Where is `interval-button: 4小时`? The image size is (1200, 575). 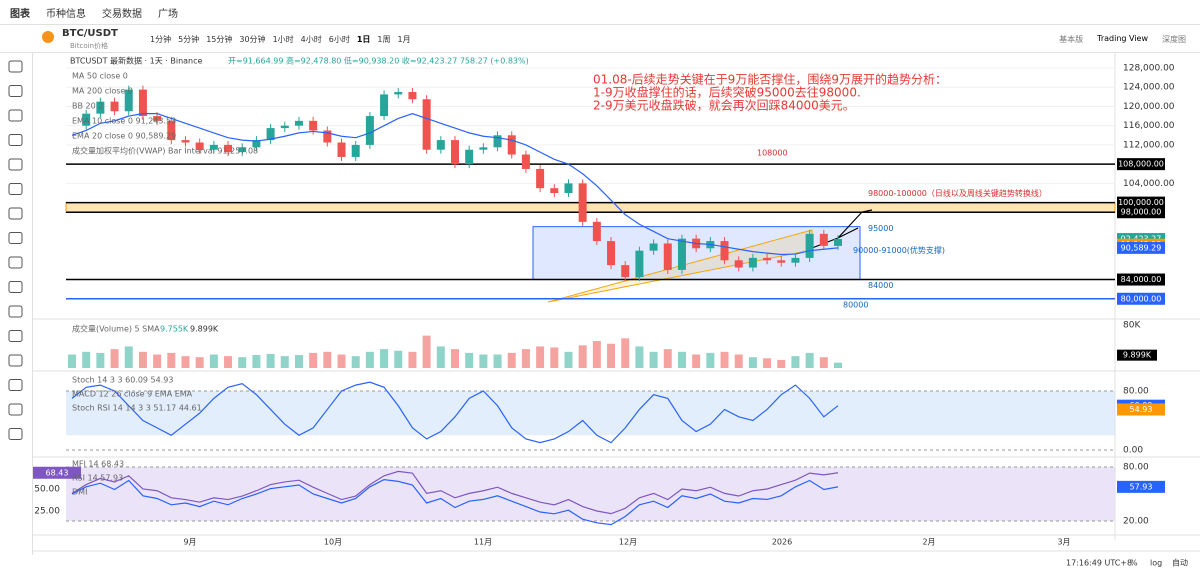 interval-button: 4小时 is located at coordinates (311, 39).